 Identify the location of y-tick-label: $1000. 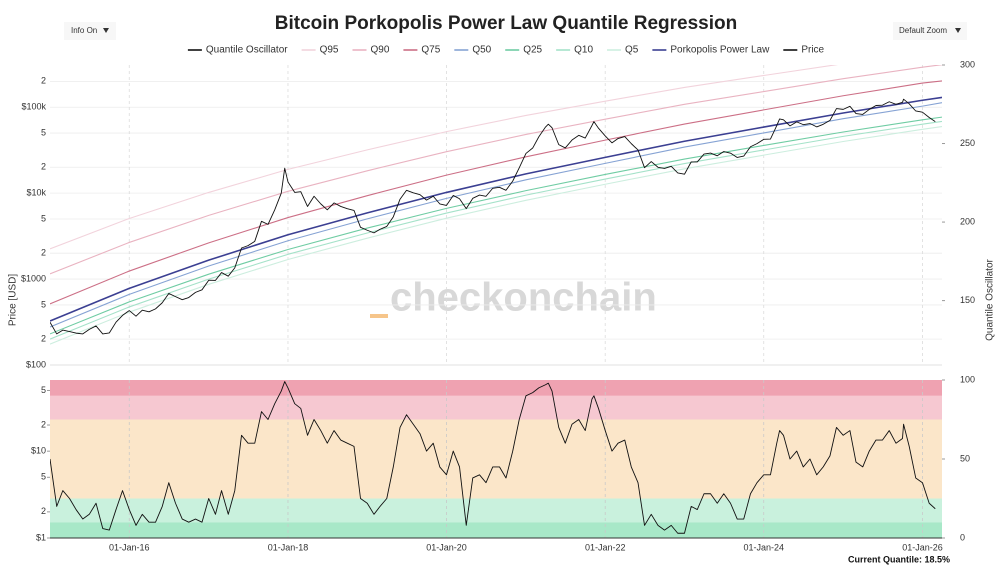
(33, 278).